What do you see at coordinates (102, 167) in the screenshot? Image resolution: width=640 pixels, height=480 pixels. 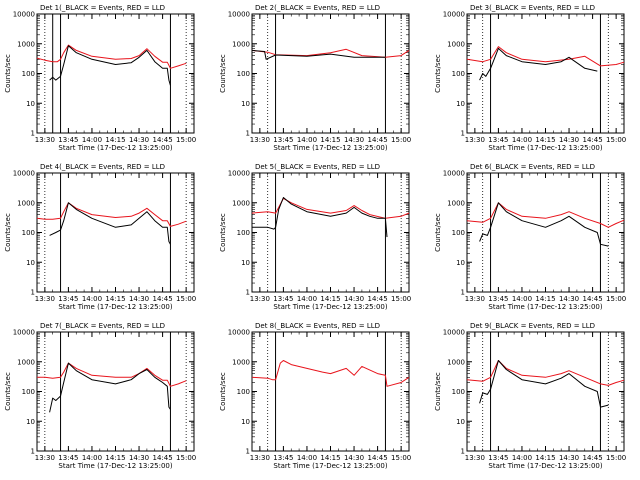 I see `panel-title: Det 4(_BLACK = Events, RED = LLD` at bounding box center [102, 167].